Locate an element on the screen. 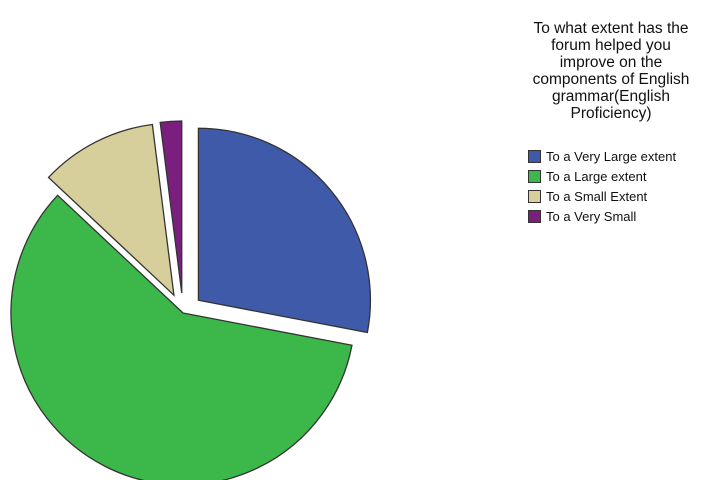 This screenshot has height=480, width=714. legend-label: To a Very Small is located at coordinates (591, 216).